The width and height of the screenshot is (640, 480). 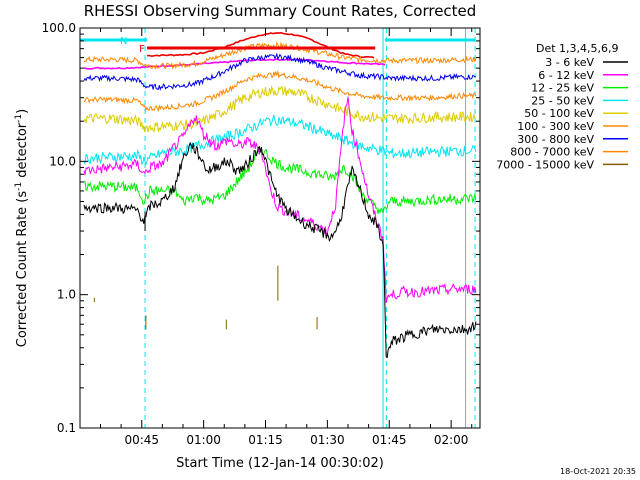 I want to click on x-tick-label: 02:00, so click(x=451, y=440).